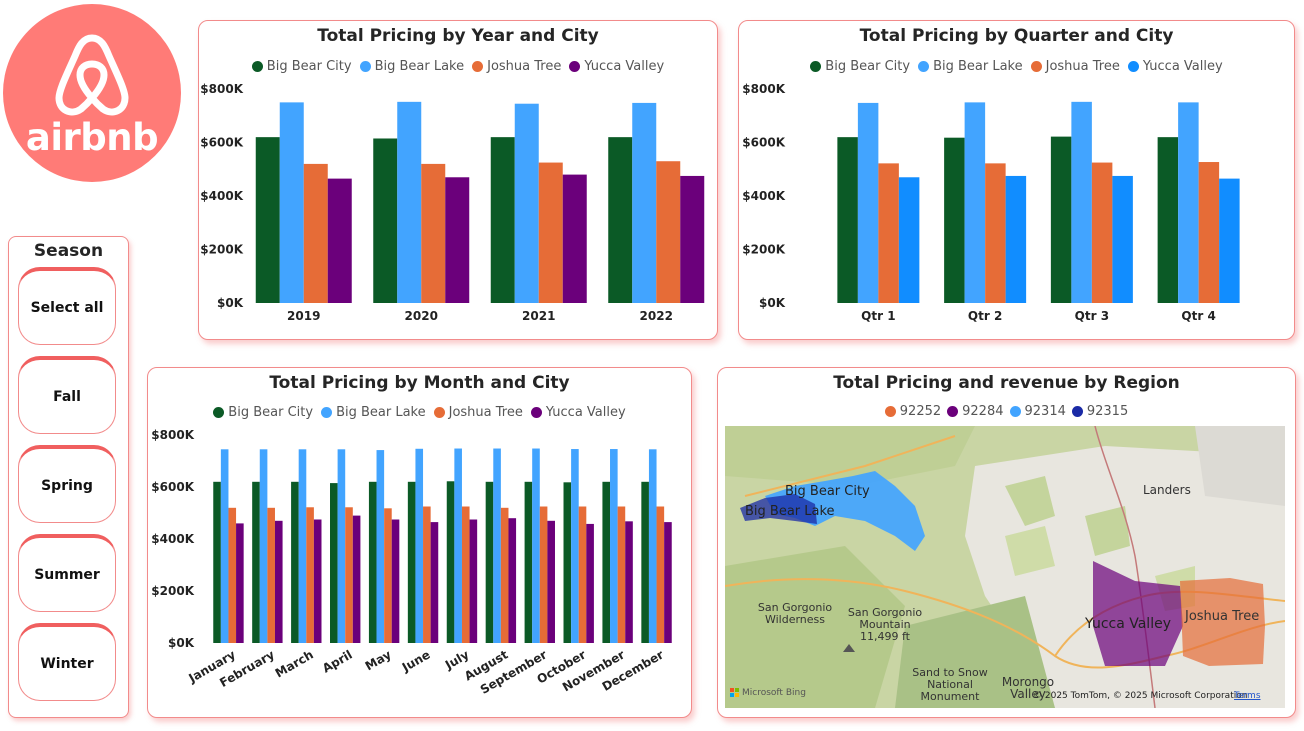 The image size is (1304, 731). What do you see at coordinates (67, 395) in the screenshot?
I see `season-fall-button: Fall` at bounding box center [67, 395].